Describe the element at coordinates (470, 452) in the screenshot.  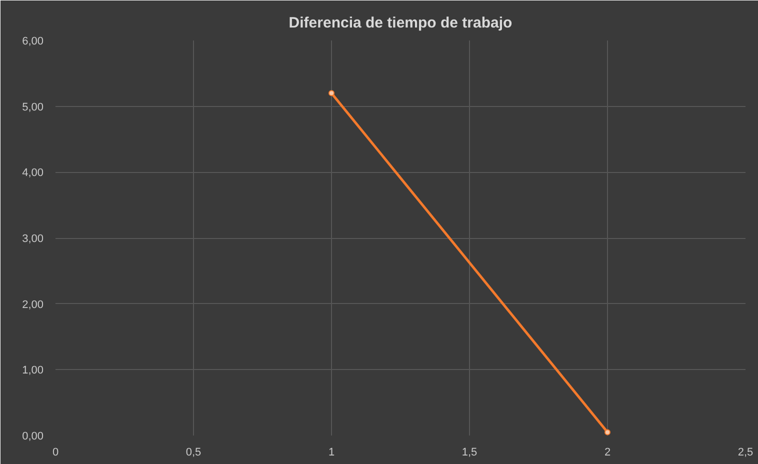
I see `x-tick-label: 1,5` at that location.